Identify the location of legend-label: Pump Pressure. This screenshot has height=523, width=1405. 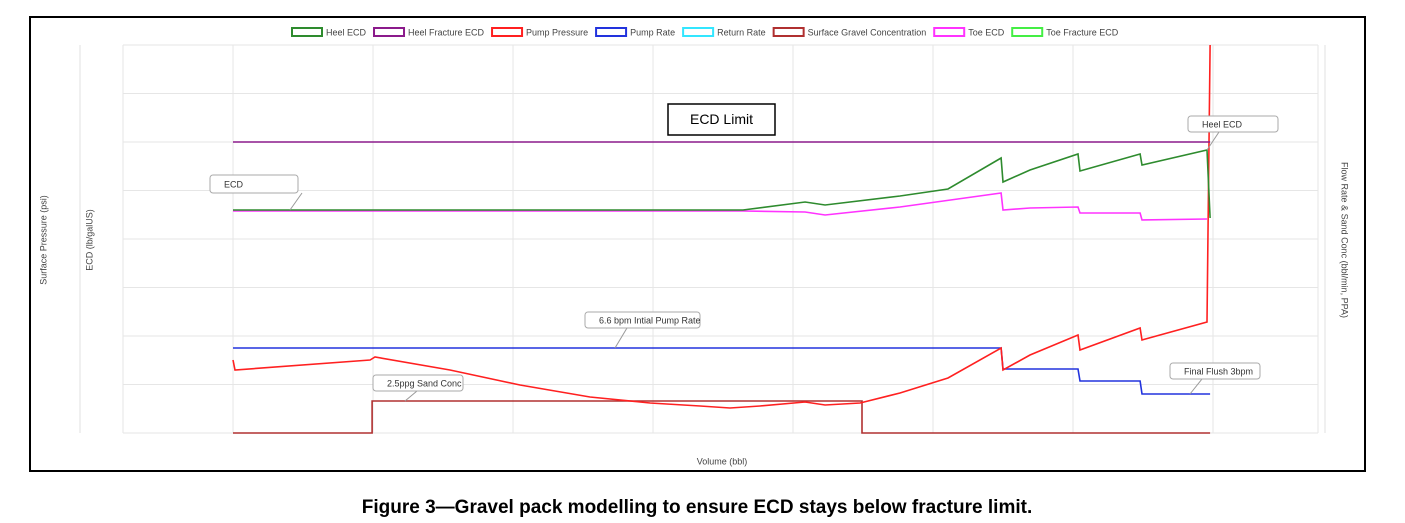
(557, 32).